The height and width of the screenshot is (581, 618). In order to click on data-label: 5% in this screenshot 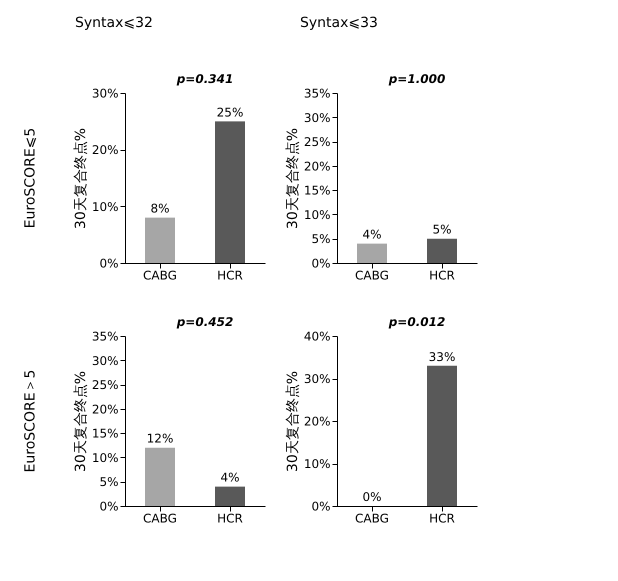, I will do `click(442, 229)`.